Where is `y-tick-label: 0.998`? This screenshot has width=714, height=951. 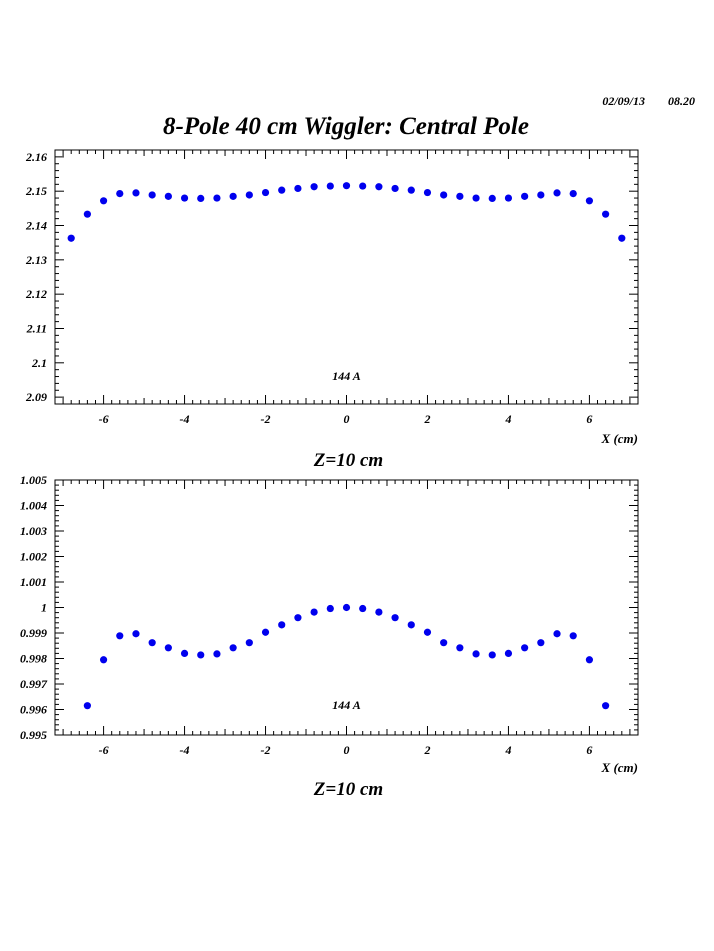
y-tick-label: 0.998 is located at coordinates (33, 659).